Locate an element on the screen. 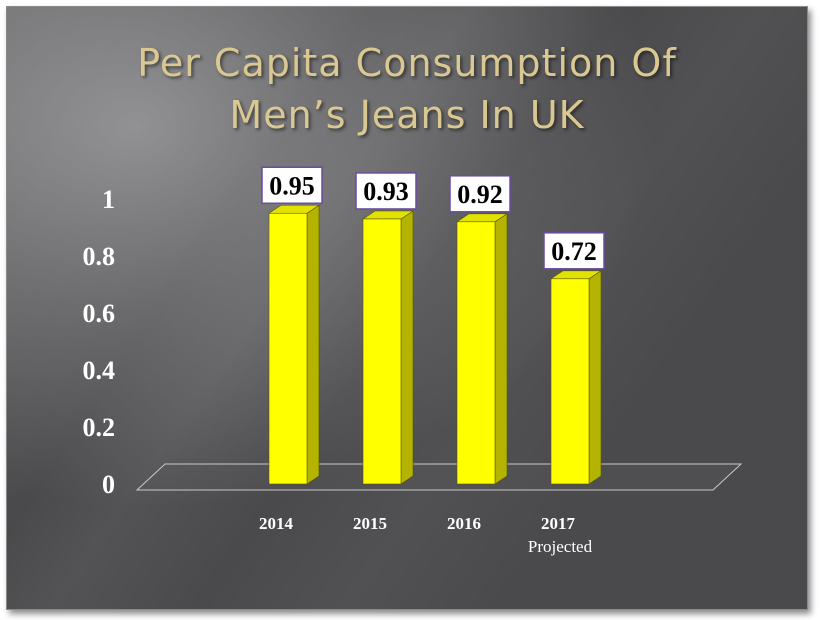 Image resolution: width=820 pixels, height=620 pixels. y-tick-label: 0.4 is located at coordinates (99, 370).